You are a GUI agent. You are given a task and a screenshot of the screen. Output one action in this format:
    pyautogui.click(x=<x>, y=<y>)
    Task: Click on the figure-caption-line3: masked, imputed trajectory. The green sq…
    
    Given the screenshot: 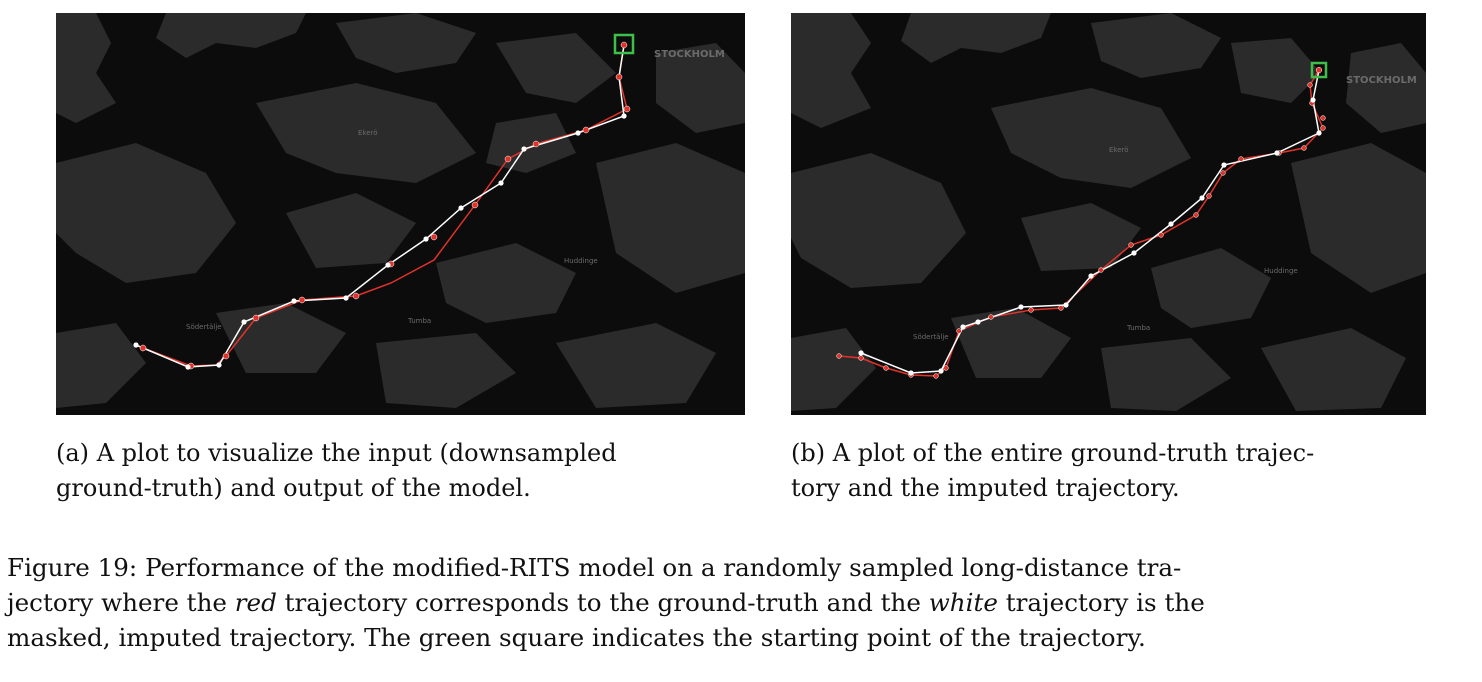 What is the action you would take?
    pyautogui.click(x=576, y=637)
    